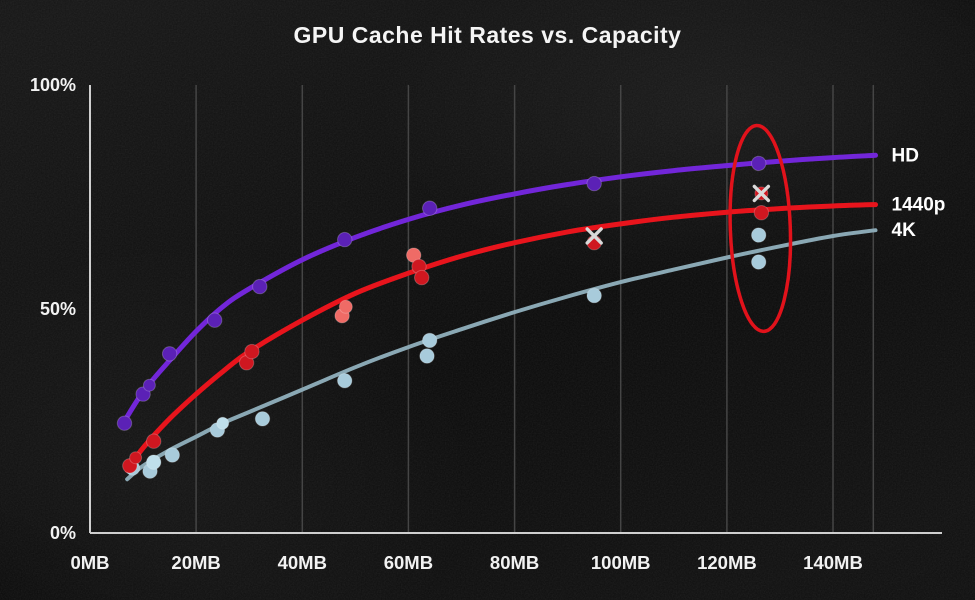 This screenshot has width=975, height=600. I want to click on x-tick-label: 100MB, so click(621, 562).